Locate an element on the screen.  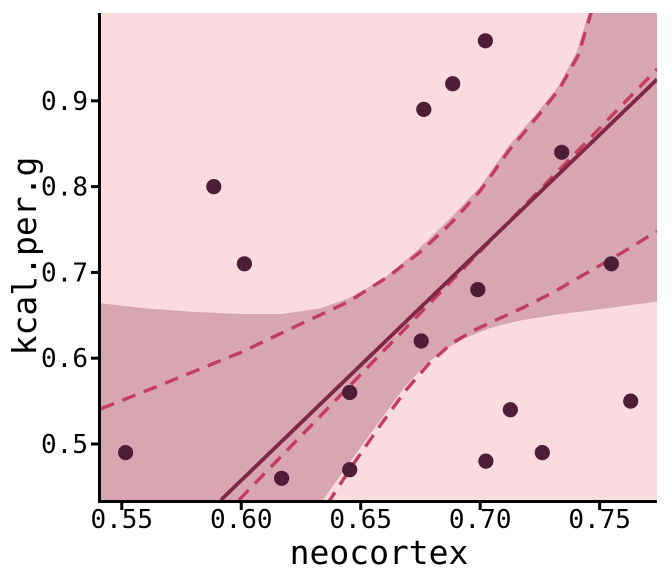
y-tick-label: 0.9 is located at coordinates (64, 102).